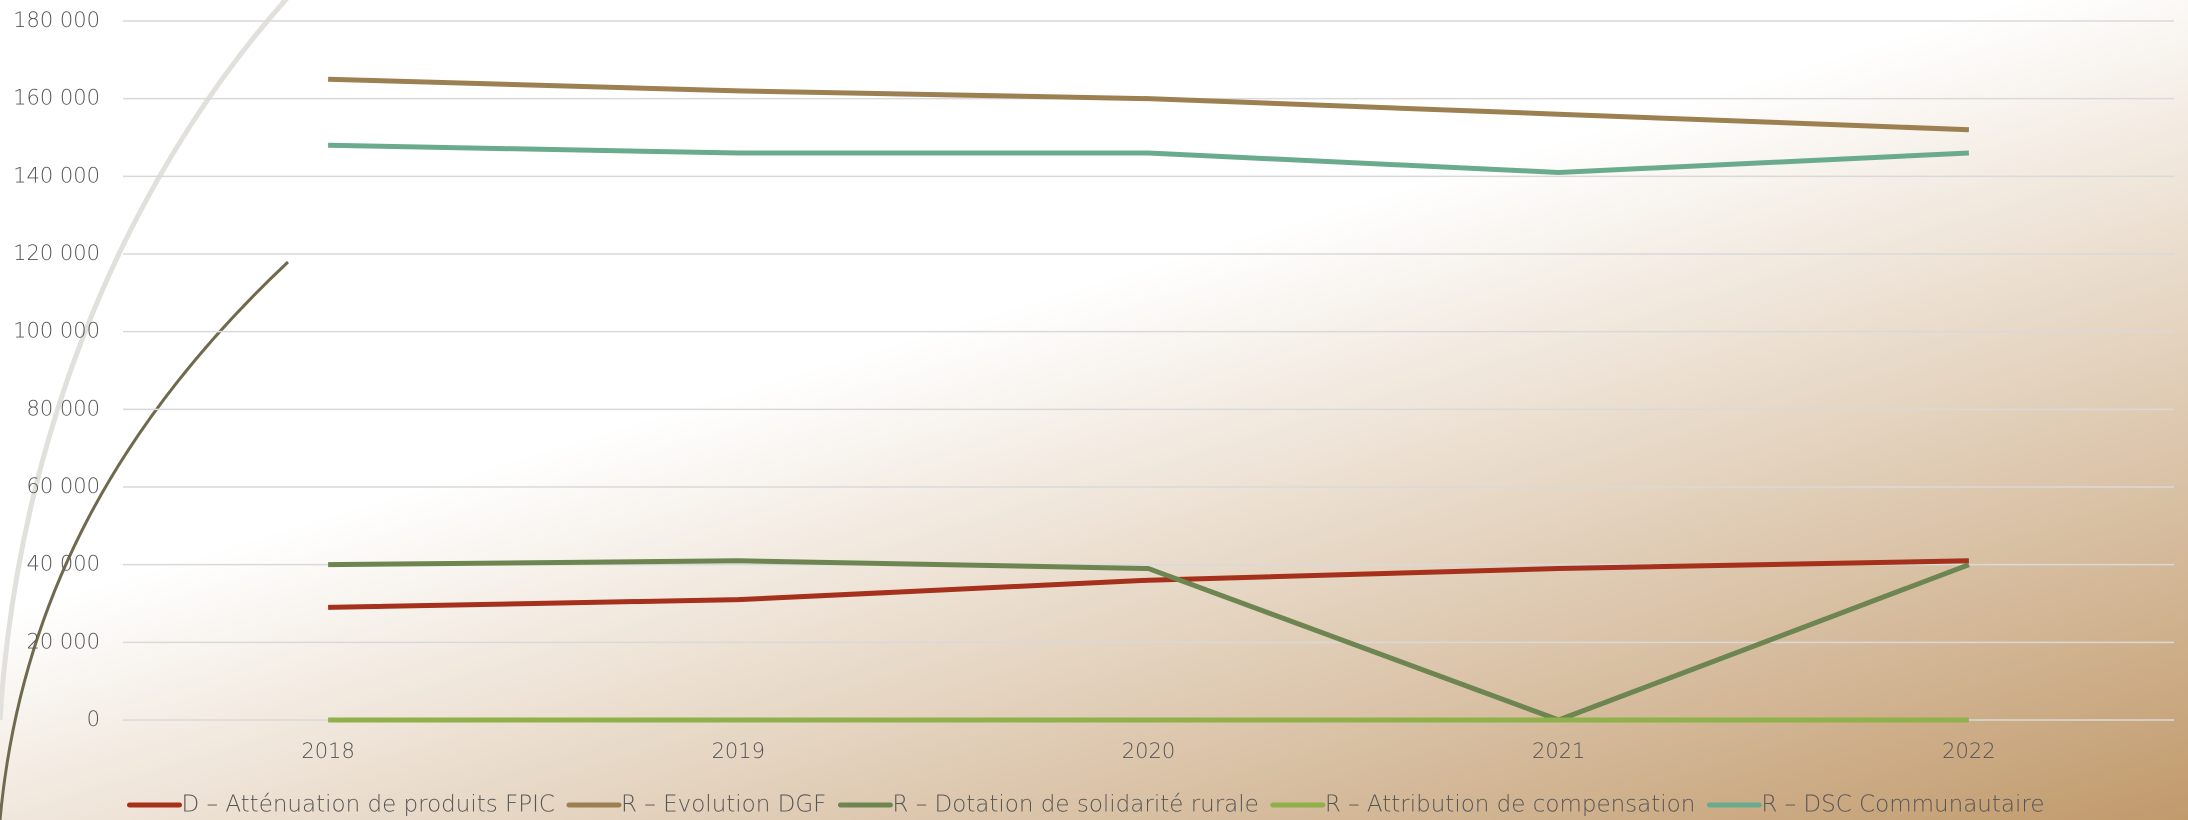  Describe the element at coordinates (56, 253) in the screenshot. I see `y-tick-label: 120 000` at that location.